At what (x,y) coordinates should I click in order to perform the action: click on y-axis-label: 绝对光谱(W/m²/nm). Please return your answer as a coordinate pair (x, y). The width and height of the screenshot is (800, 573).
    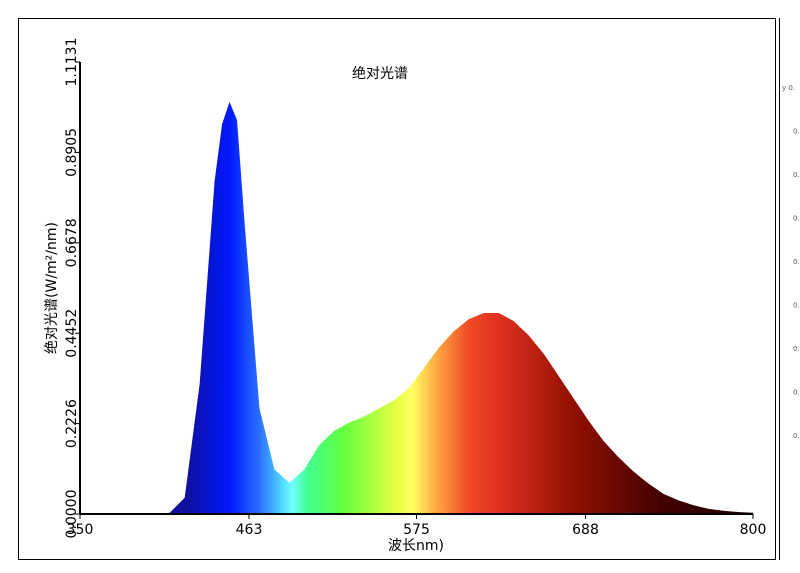
    Looking at the image, I should click on (52, 288).